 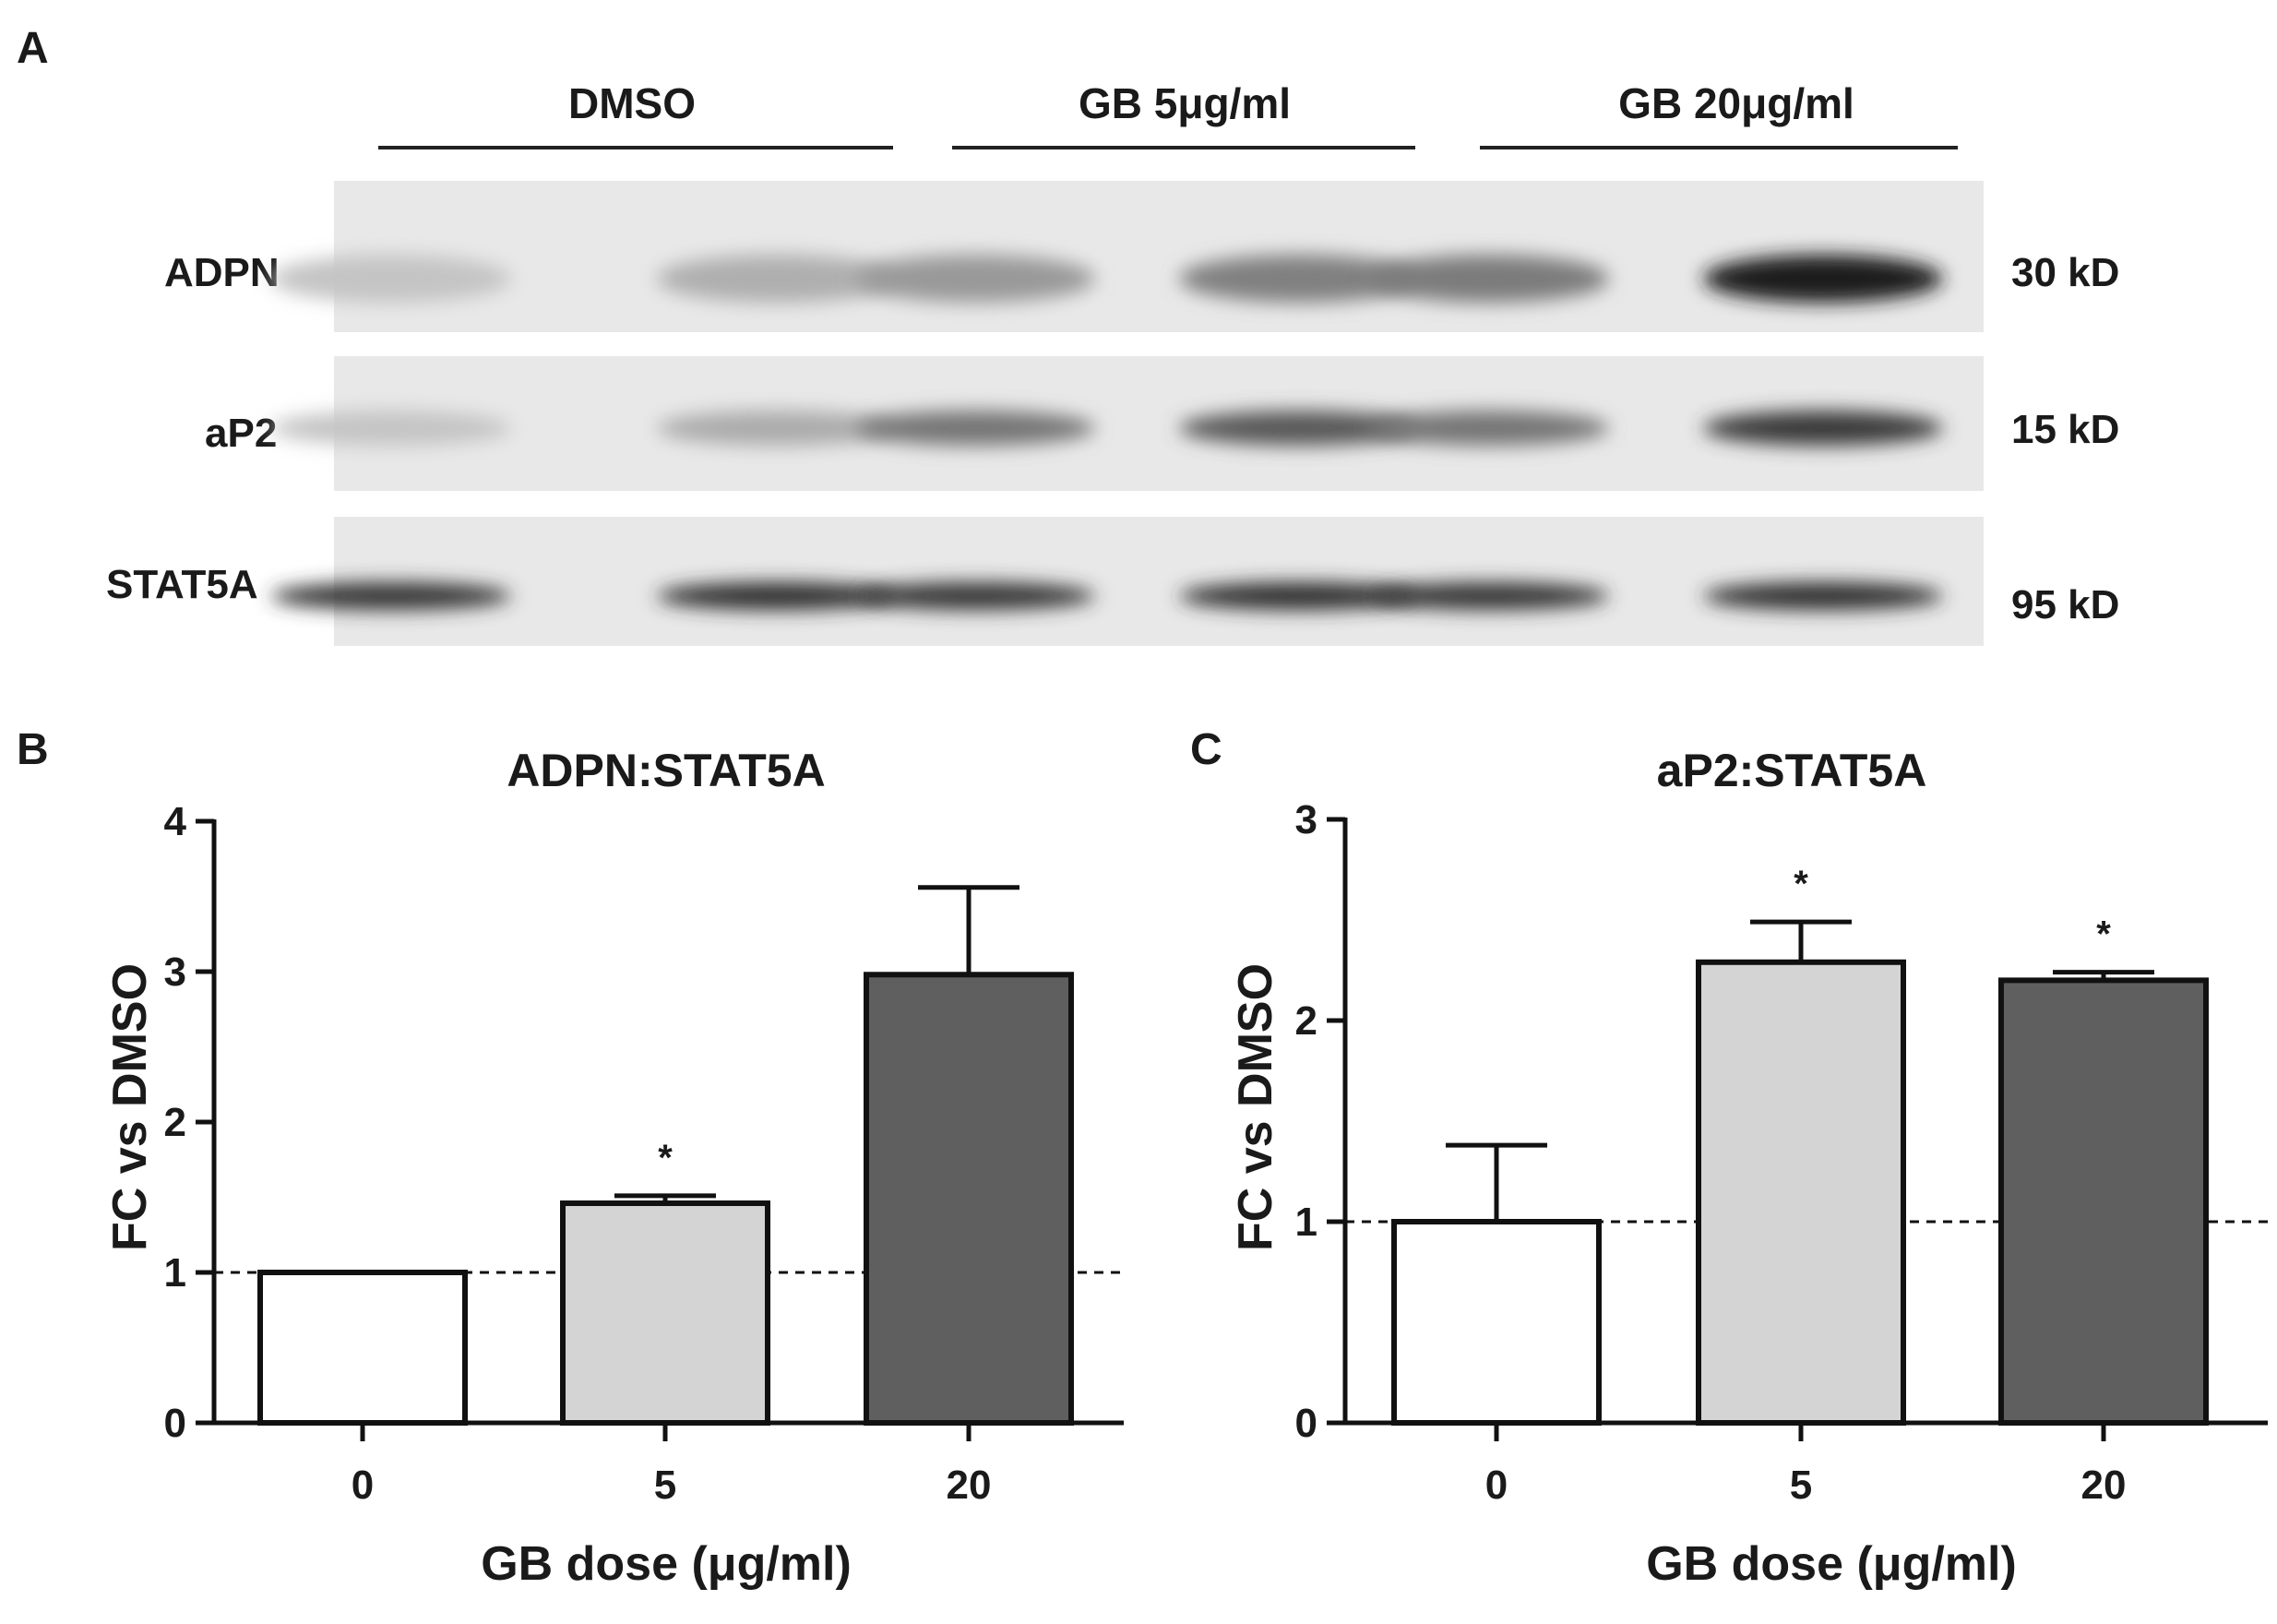 I want to click on x-axis-title-c: GB dose (μg/ml), so click(x=1831, y=1564).